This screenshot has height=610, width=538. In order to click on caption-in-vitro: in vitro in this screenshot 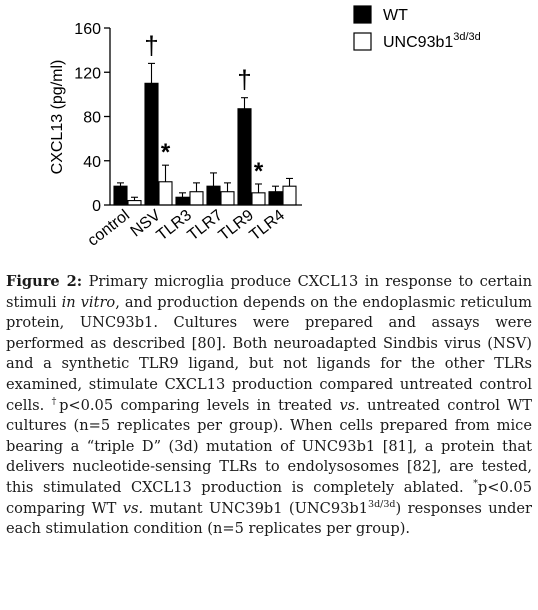, I will do `click(88, 302)`.